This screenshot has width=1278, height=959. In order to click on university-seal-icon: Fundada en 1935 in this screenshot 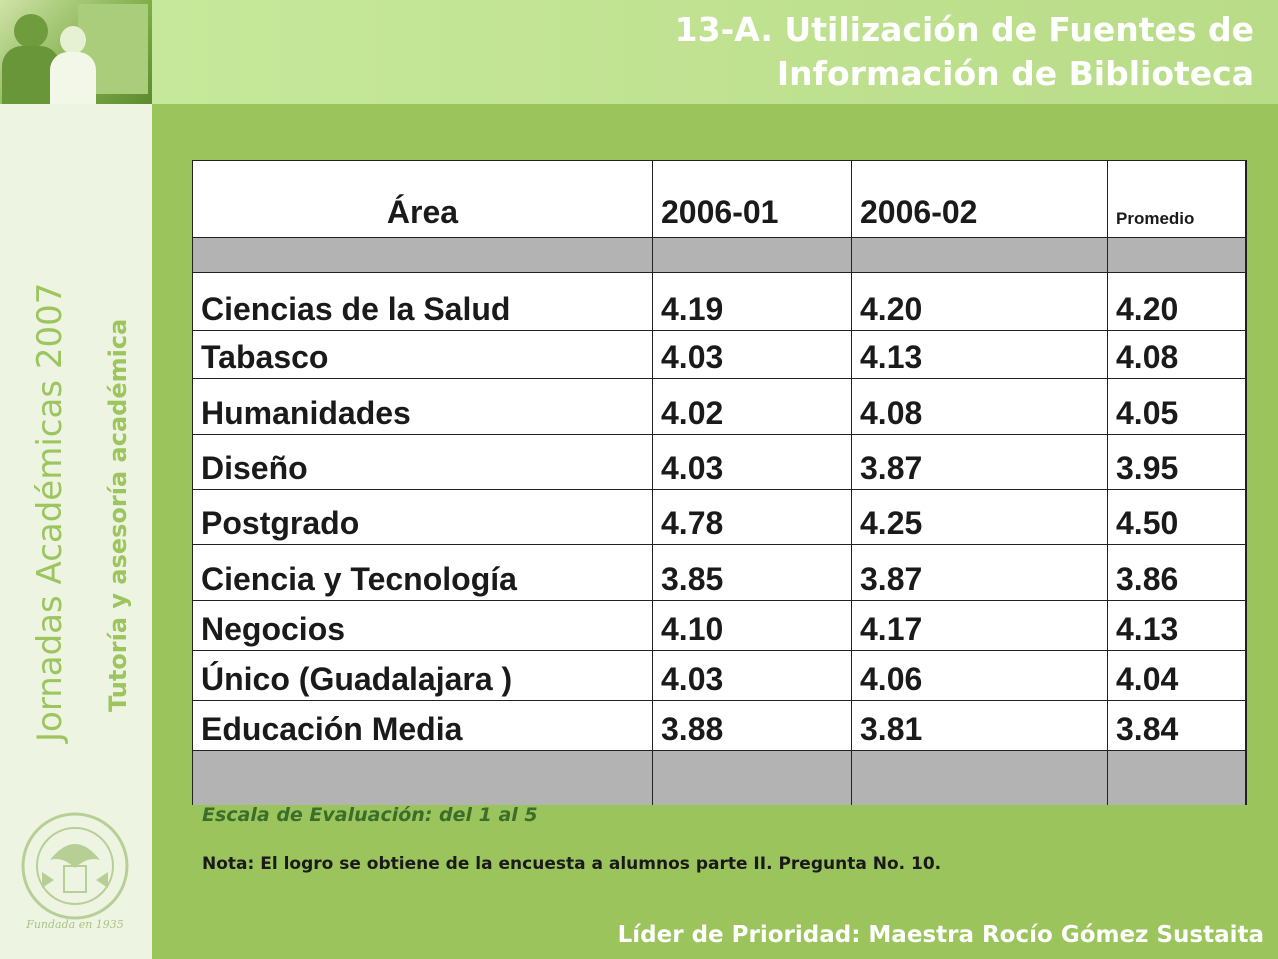, I will do `click(75, 871)`.